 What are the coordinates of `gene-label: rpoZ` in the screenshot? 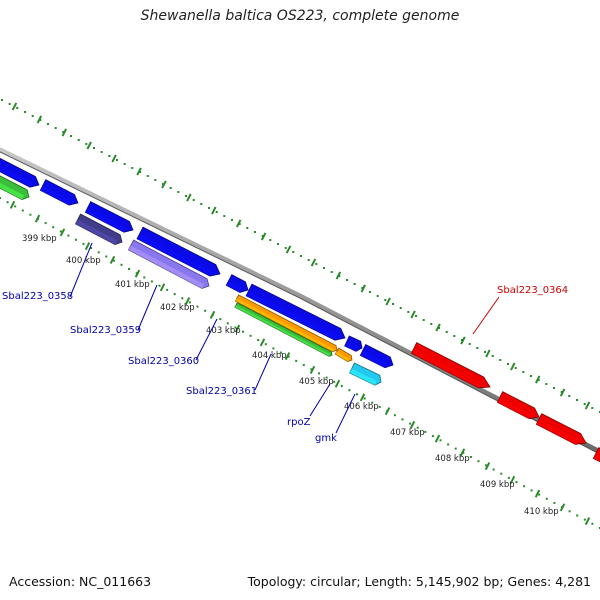 It's located at (309, 405).